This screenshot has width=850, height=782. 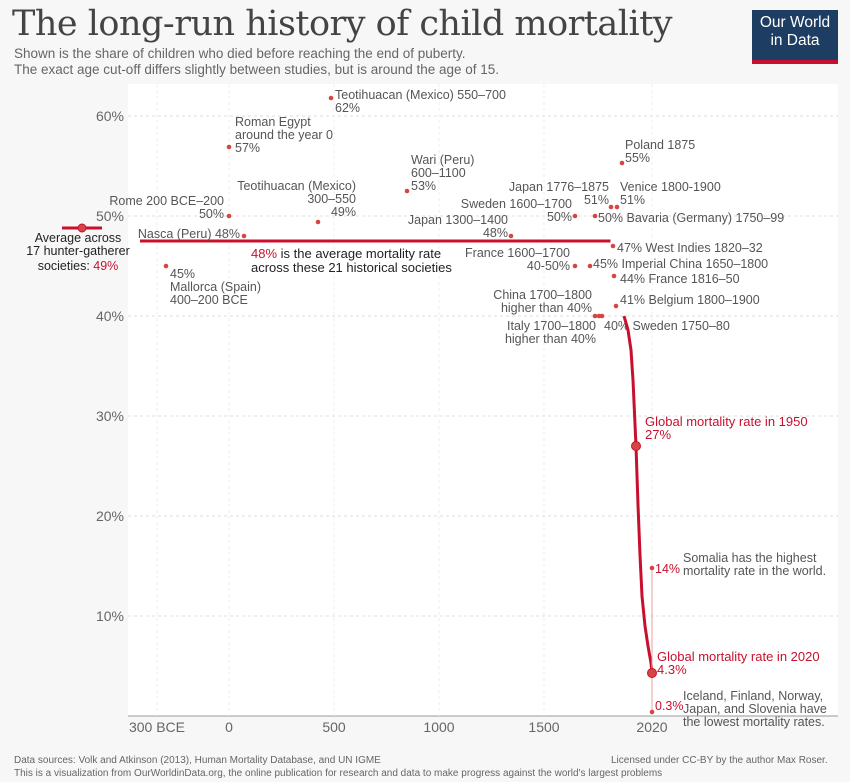 I want to click on historical-point-label: France 1600–1700 40-50%, so click(x=517, y=259).